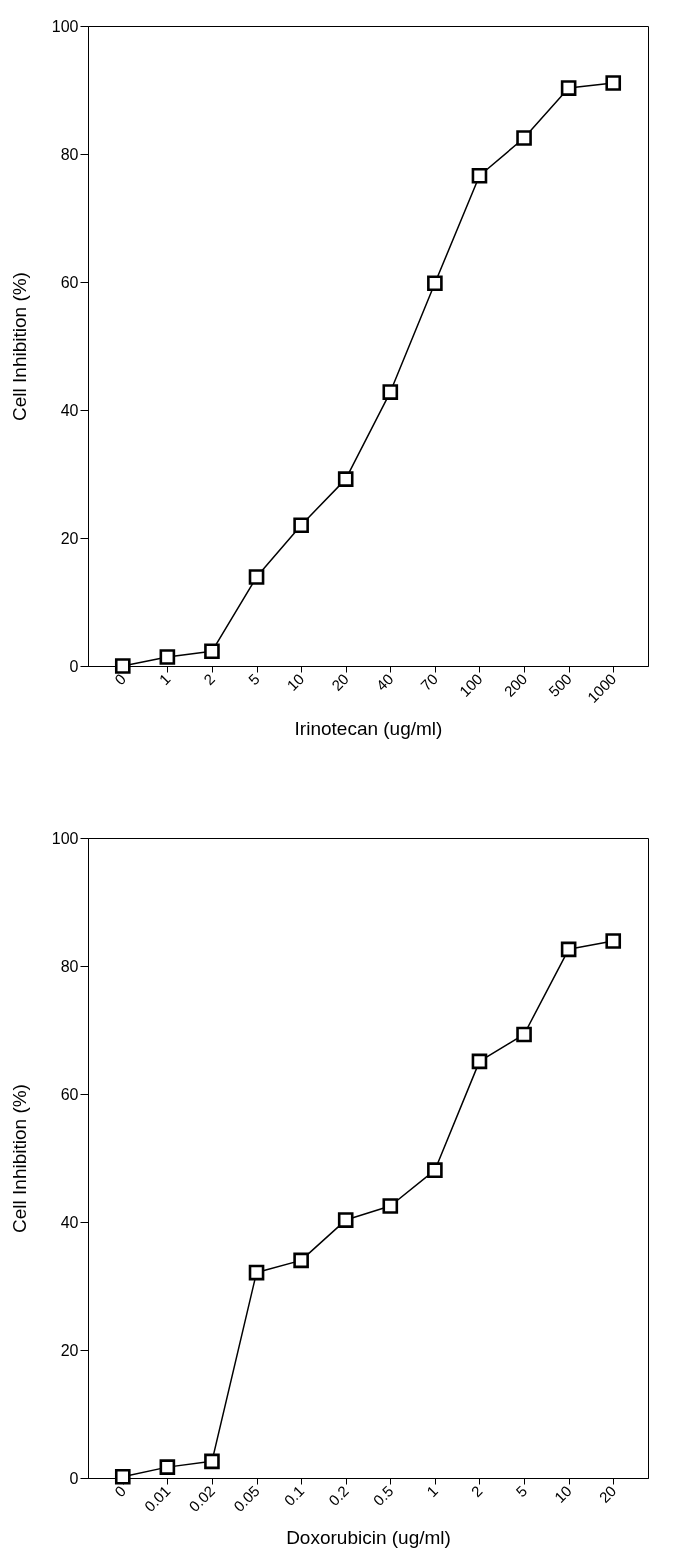 This screenshot has width=696, height=1565. What do you see at coordinates (429, 682) in the screenshot?
I see `x-tick-label: 70` at bounding box center [429, 682].